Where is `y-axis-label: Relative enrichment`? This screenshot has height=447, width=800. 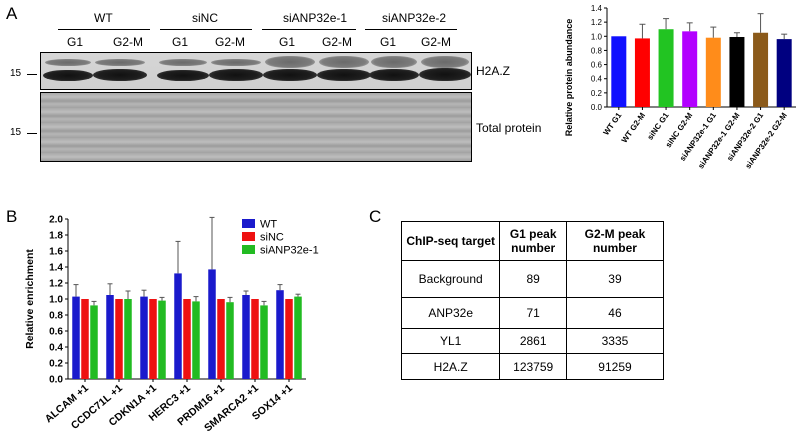
y-axis-label: Relative enrichment is located at coordinates (30, 299).